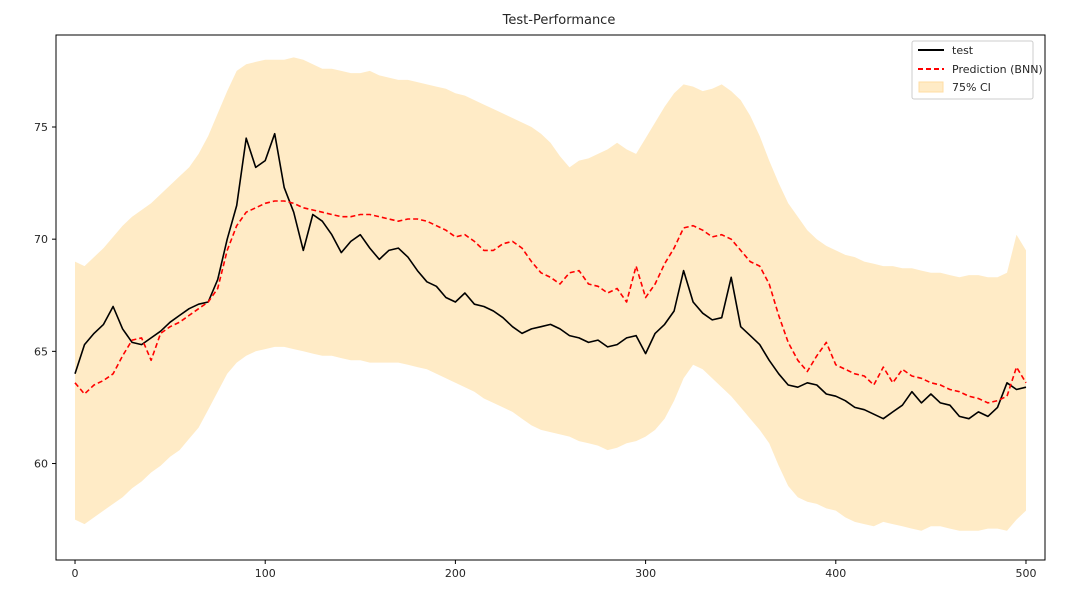 The height and width of the screenshot is (592, 1081). I want to click on chart-title: Test-Performance, so click(559, 20).